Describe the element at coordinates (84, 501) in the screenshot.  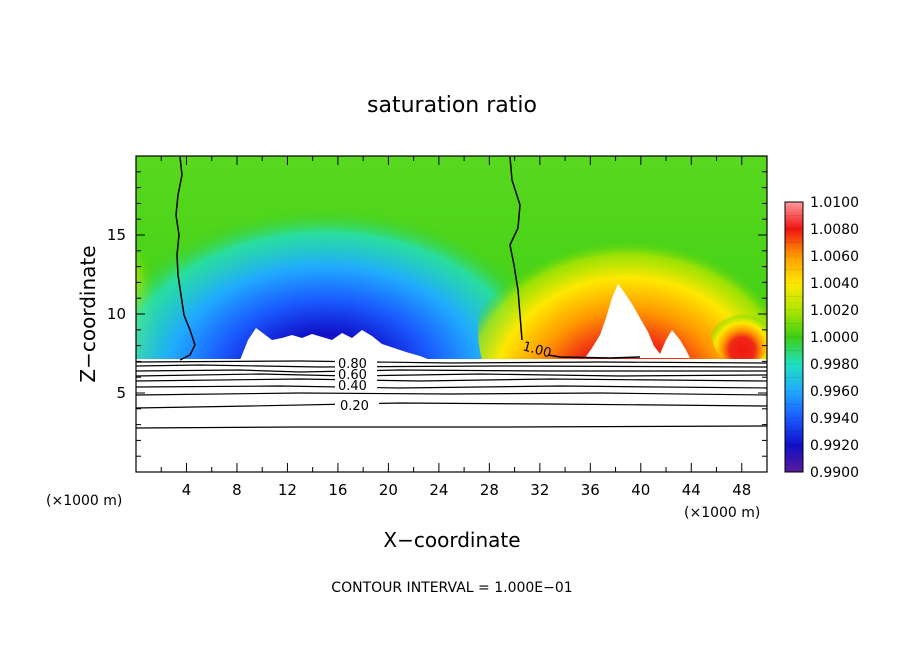
I see `x-unit-left: (×1000 m)` at that location.